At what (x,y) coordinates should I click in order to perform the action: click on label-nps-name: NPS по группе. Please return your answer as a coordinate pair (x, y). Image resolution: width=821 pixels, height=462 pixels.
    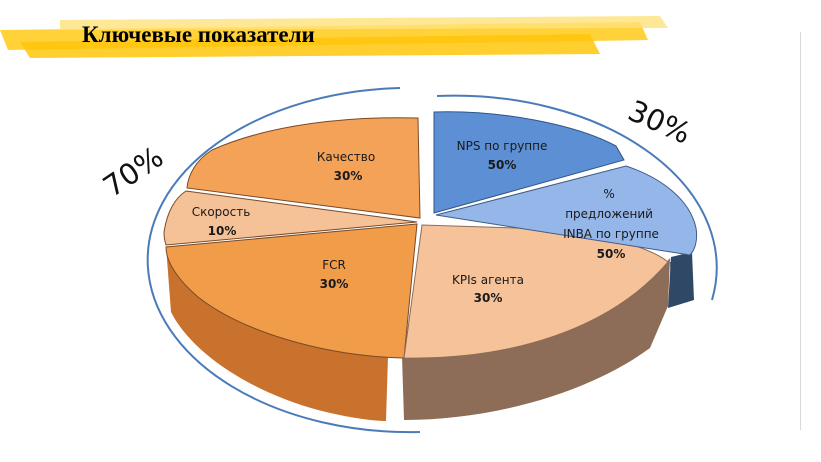
    Looking at the image, I should click on (502, 146).